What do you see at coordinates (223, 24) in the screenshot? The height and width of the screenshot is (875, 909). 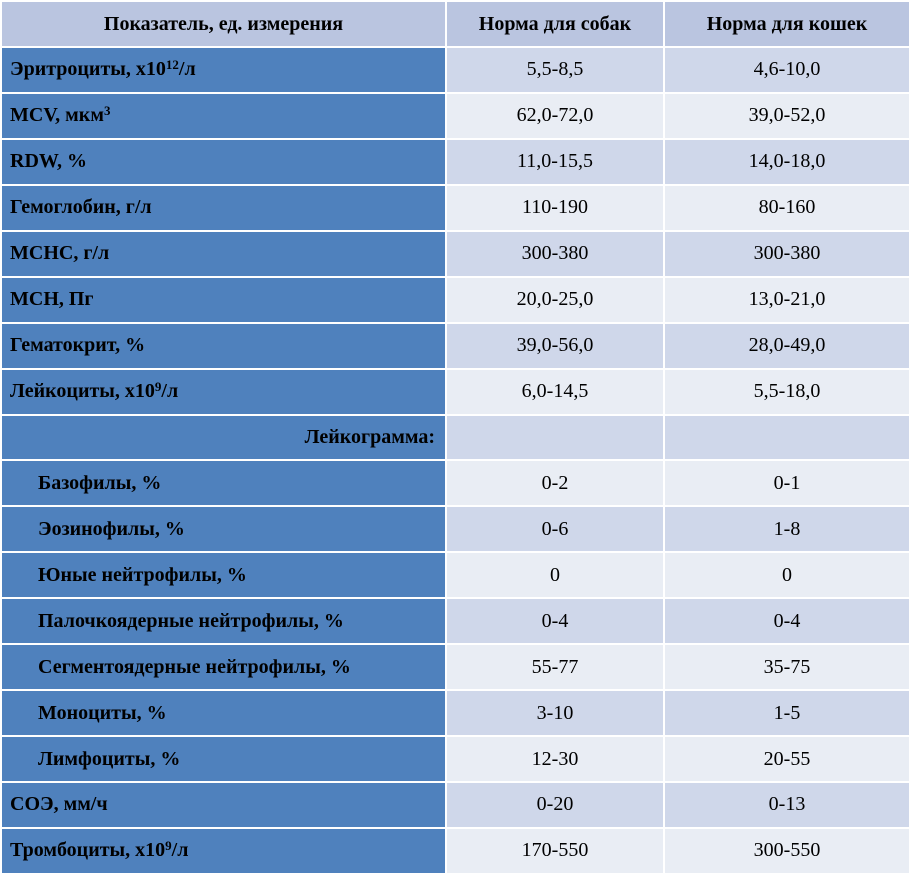 I see `header-indicator: Показатель, ед. измерения` at bounding box center [223, 24].